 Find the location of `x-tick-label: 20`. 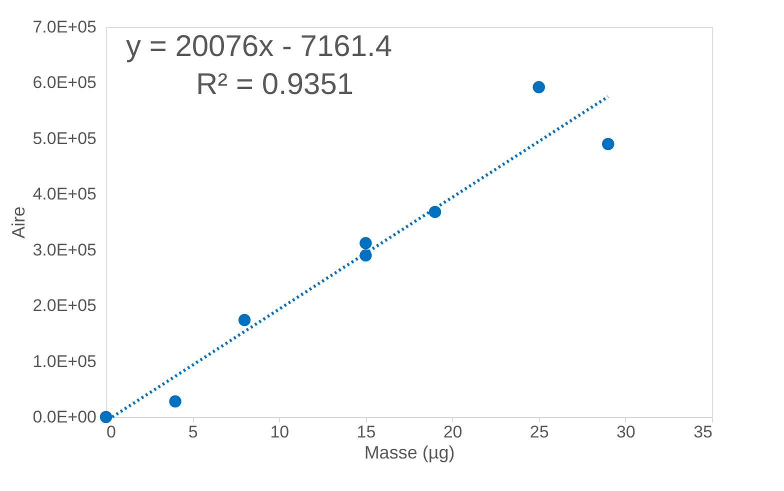

x-tick-label: 20 is located at coordinates (452, 432).